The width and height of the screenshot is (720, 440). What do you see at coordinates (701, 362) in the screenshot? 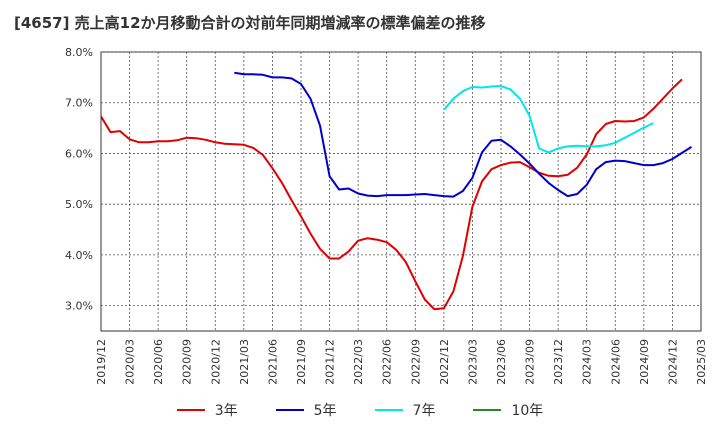
I see `x-tick-label: 2025/03` at bounding box center [701, 362].